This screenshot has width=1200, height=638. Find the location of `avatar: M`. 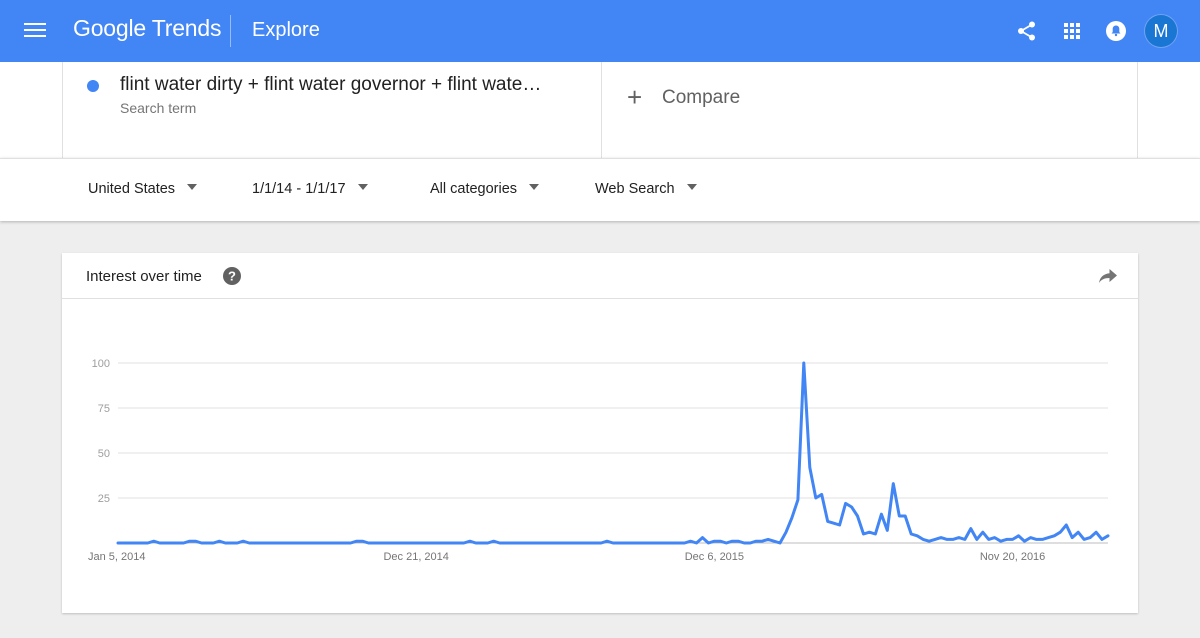

avatar: M is located at coordinates (1161, 31).